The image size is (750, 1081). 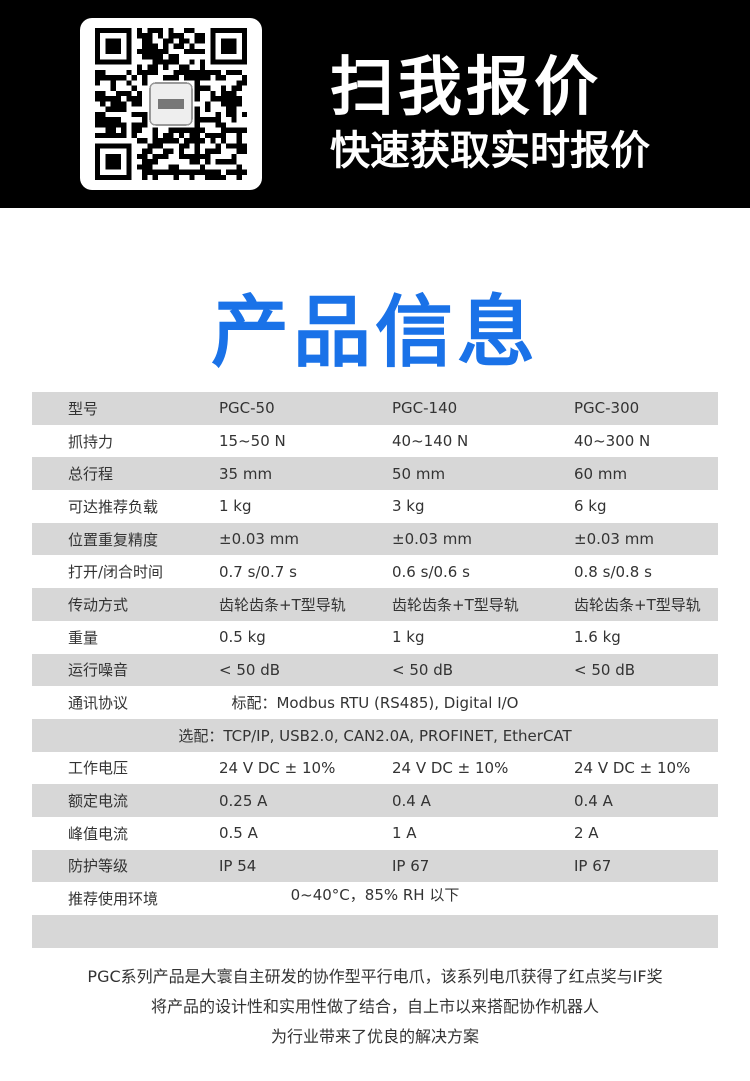 I want to click on table-row: 防护等级 IP 54 IP 67 IP 67, so click(x=375, y=866).